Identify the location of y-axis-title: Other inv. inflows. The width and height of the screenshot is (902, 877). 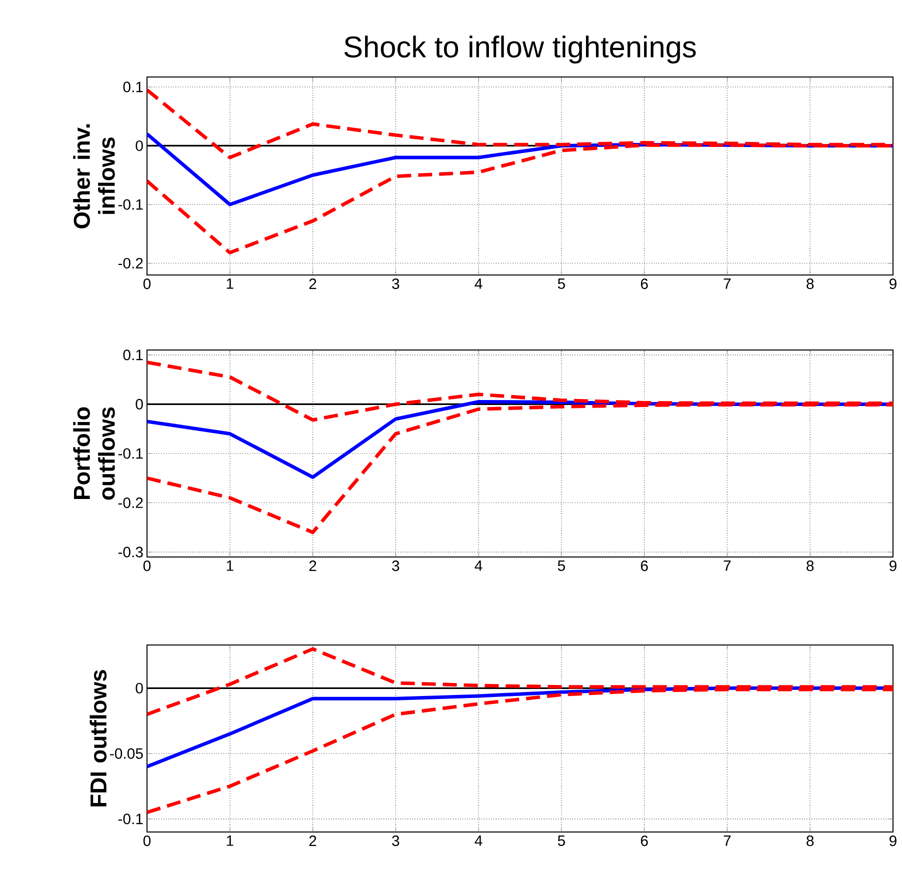
(94, 176).